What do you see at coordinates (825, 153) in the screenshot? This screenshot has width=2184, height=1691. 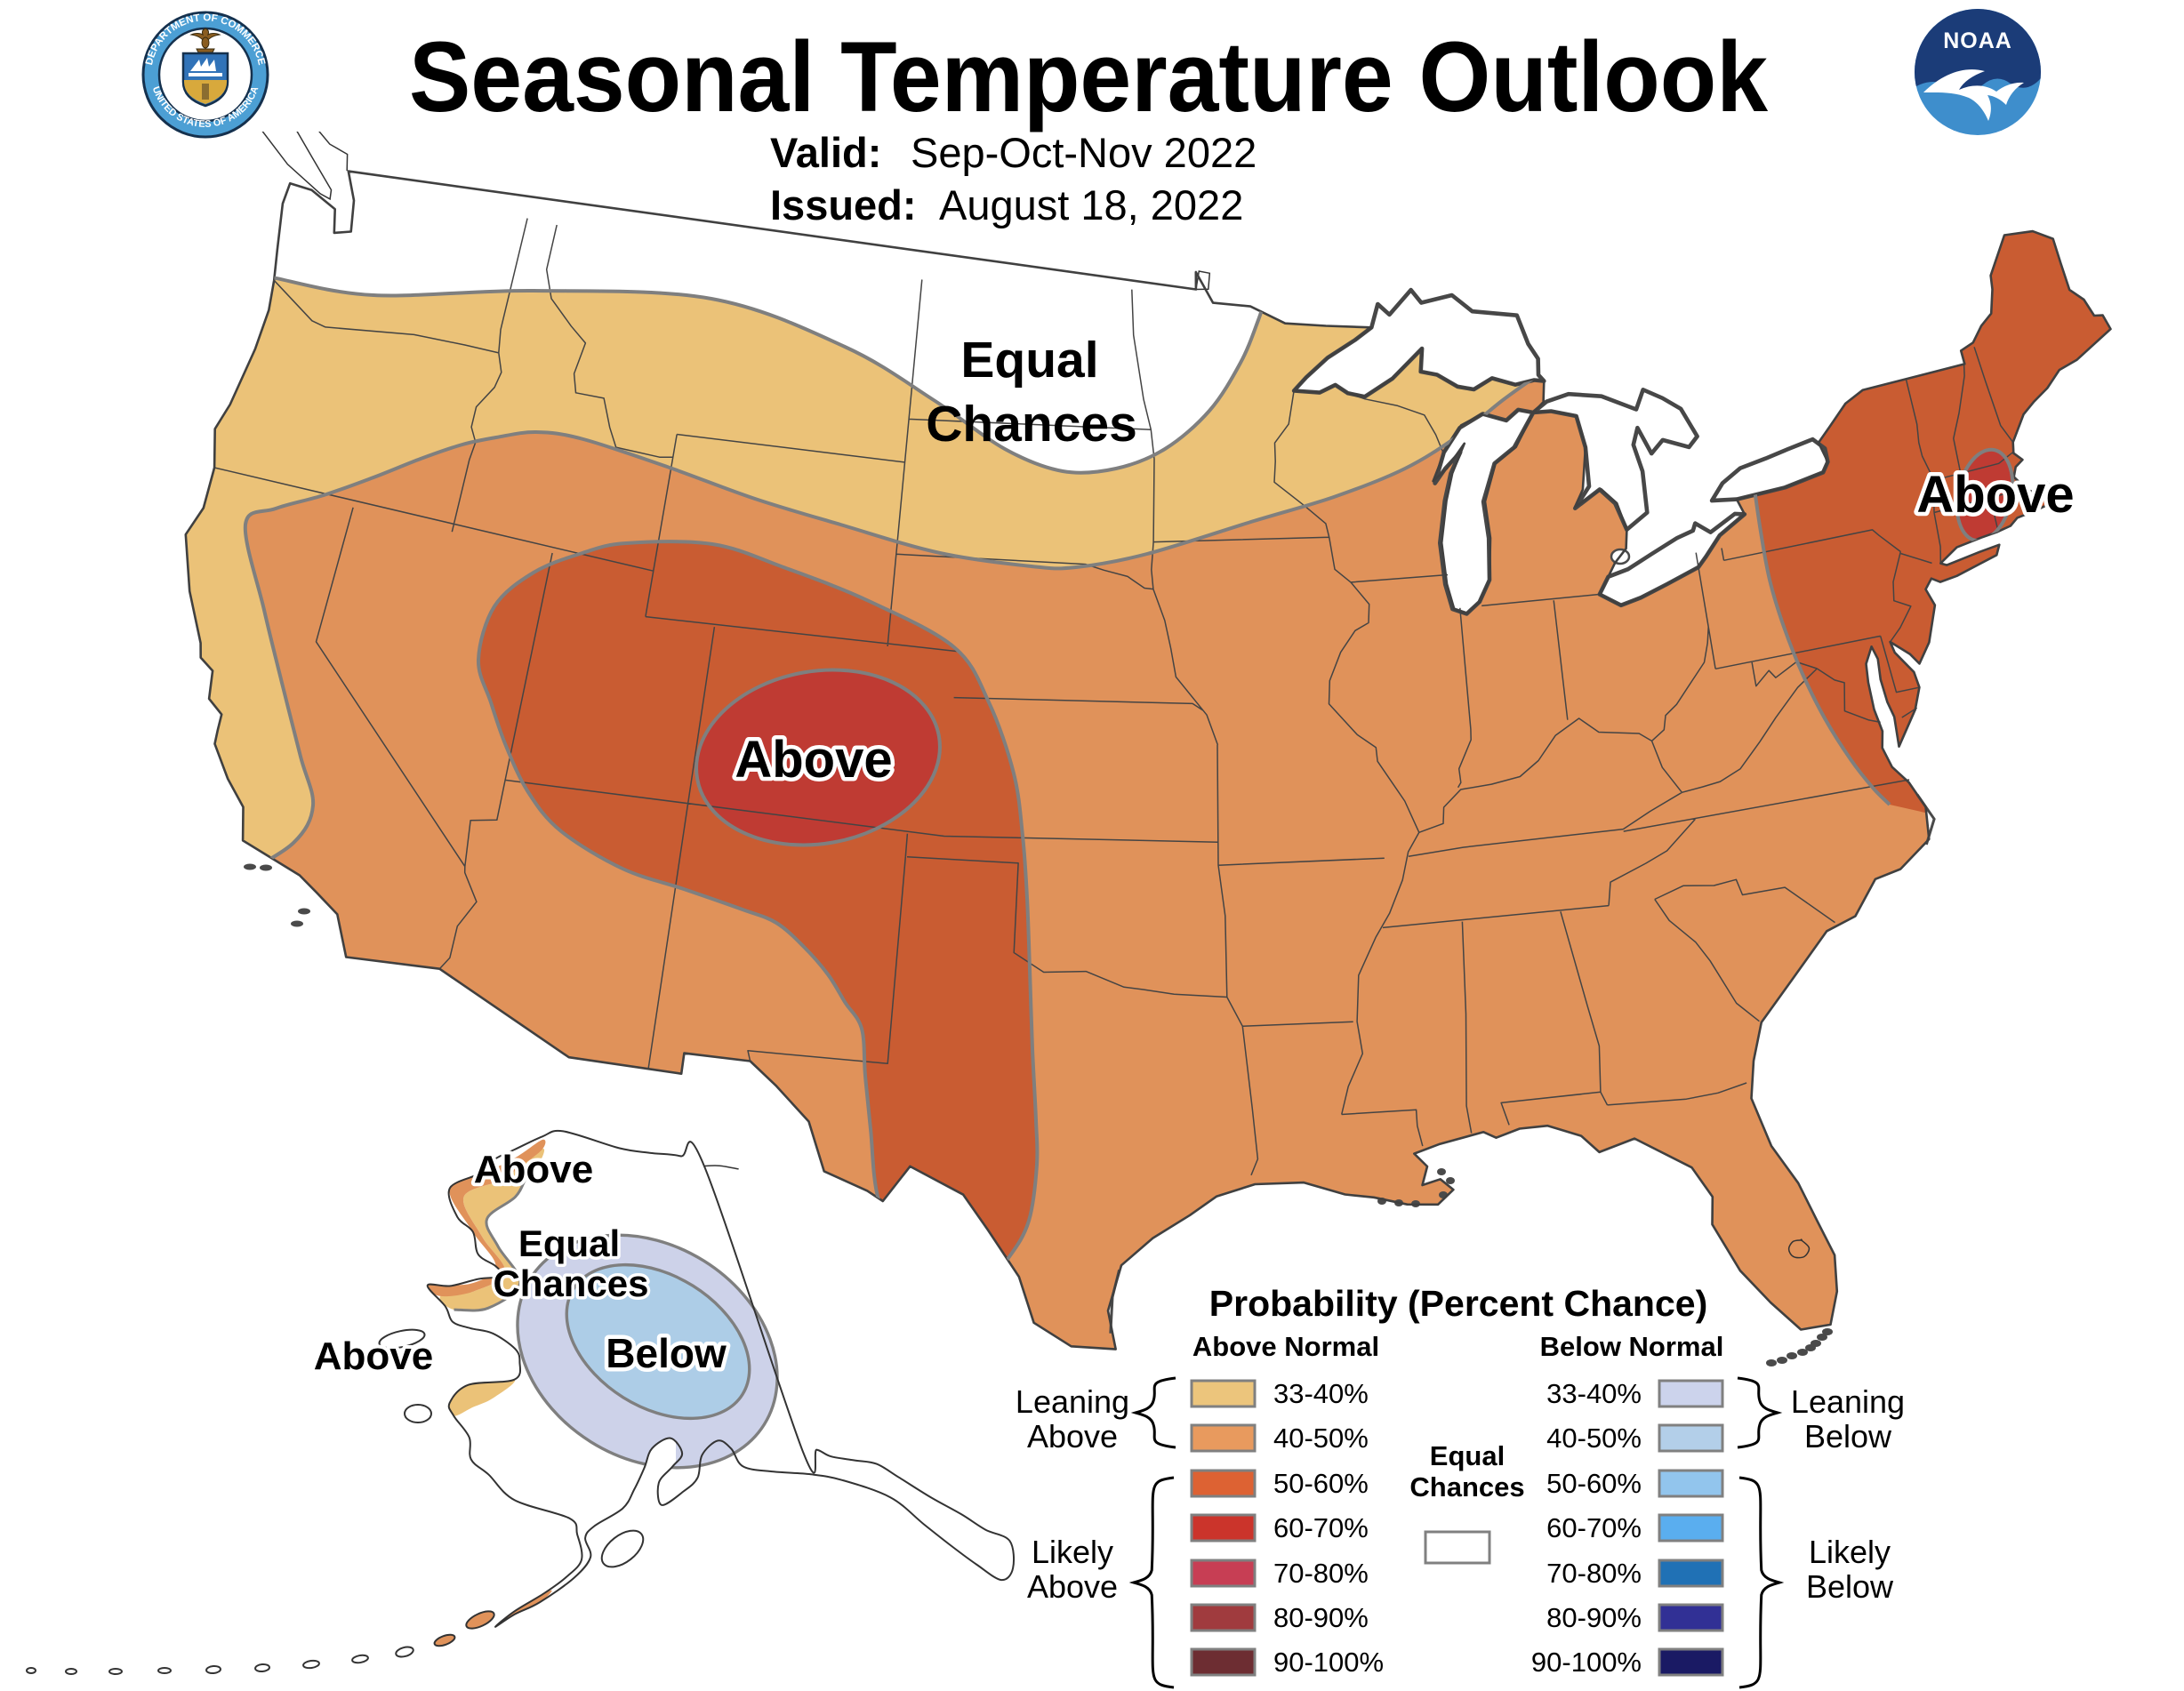 I see `svg-text: Valid:` at bounding box center [825, 153].